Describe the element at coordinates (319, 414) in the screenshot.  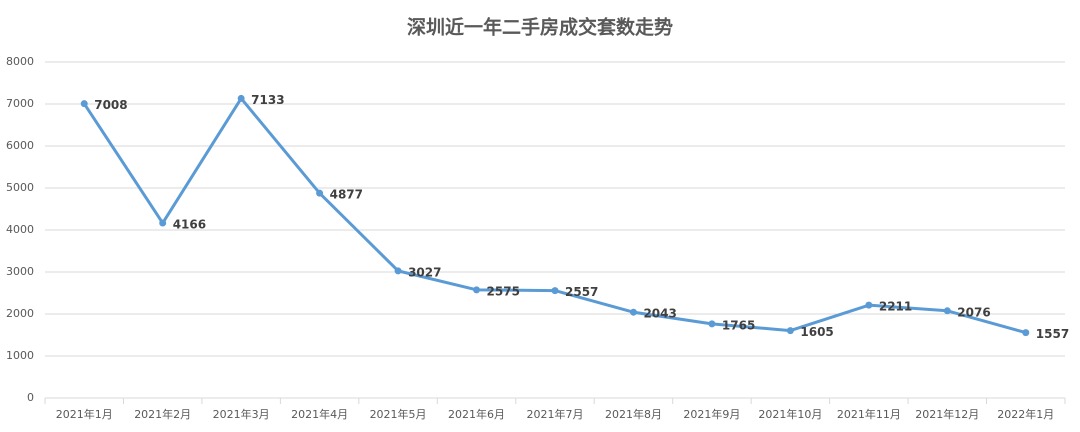
I see `x-tick-label: 2021年4月` at that location.